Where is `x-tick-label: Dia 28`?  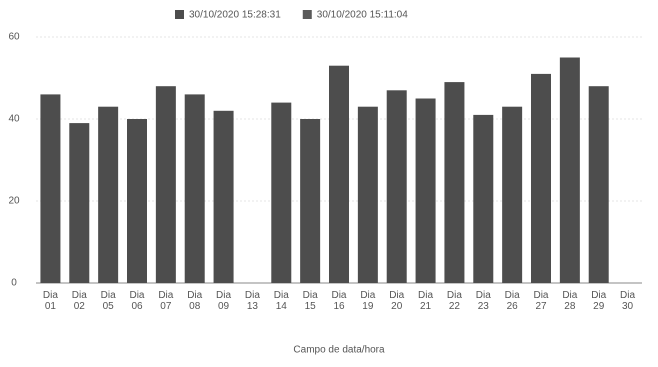
x-tick-label: Dia 28 is located at coordinates (570, 301).